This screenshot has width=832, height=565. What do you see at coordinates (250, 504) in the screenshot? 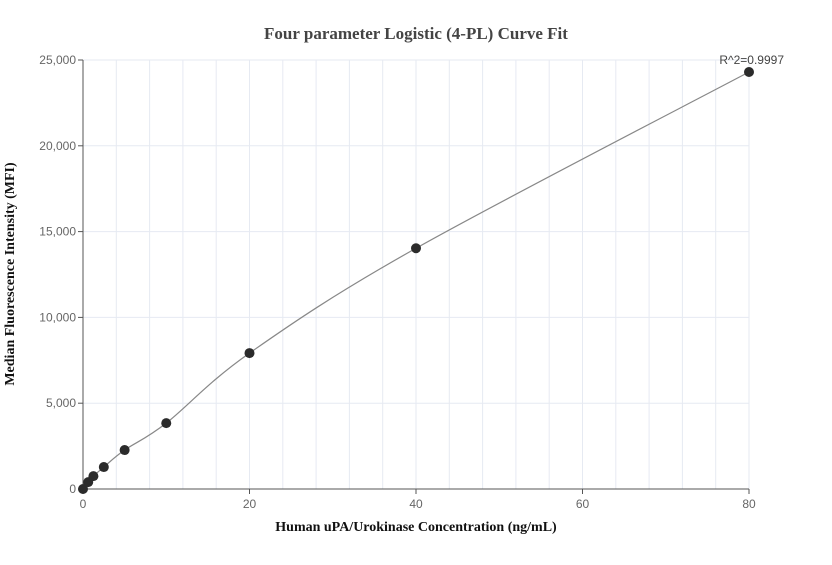
I see `x-tick-label: 20` at bounding box center [250, 504].